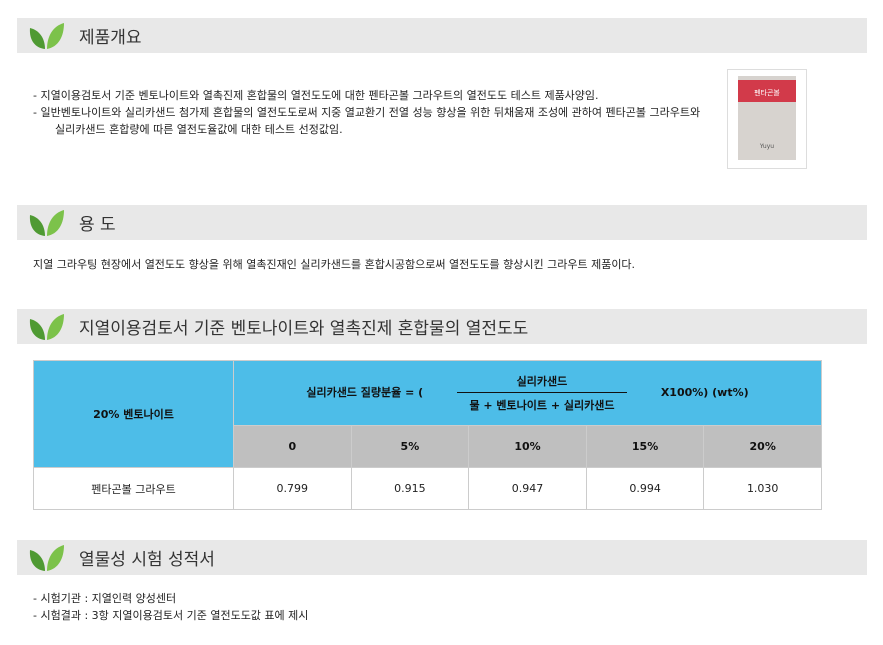 The width and height of the screenshot is (883, 645). I want to click on cell: 1.030, so click(762, 488).